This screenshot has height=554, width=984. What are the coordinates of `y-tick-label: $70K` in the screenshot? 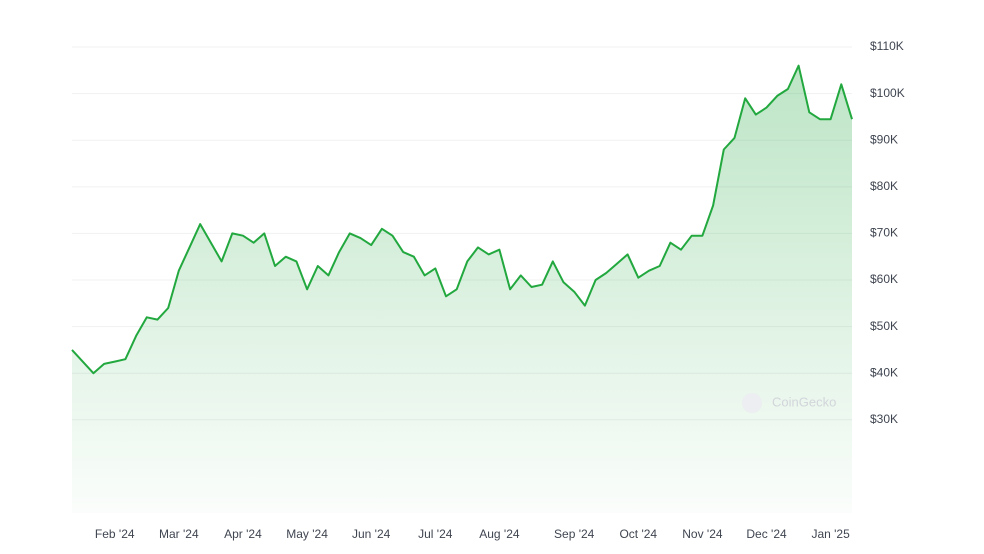 It's located at (884, 233).